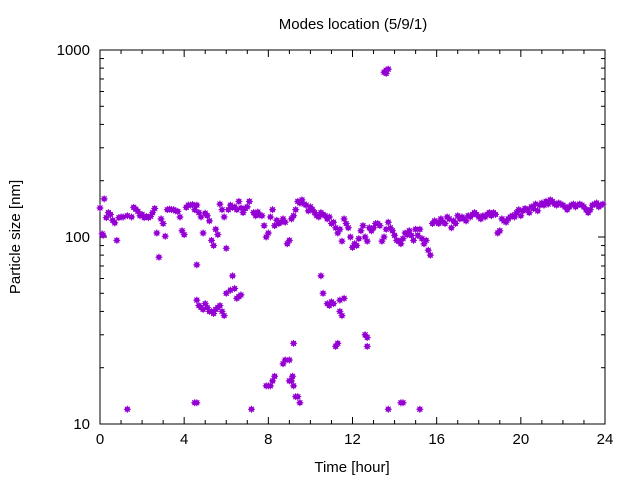 This screenshot has height=480, width=640. I want to click on x-tick-label: 20, so click(520, 439).